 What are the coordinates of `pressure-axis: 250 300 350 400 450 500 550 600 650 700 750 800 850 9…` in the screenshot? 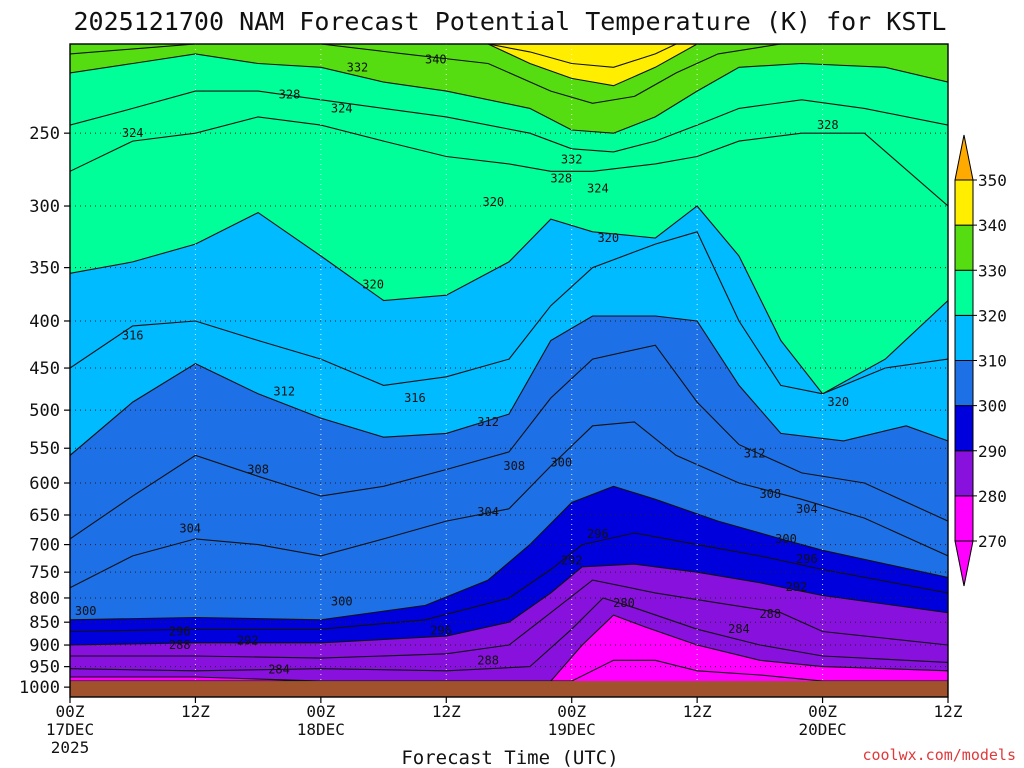 It's located at (44, 411).